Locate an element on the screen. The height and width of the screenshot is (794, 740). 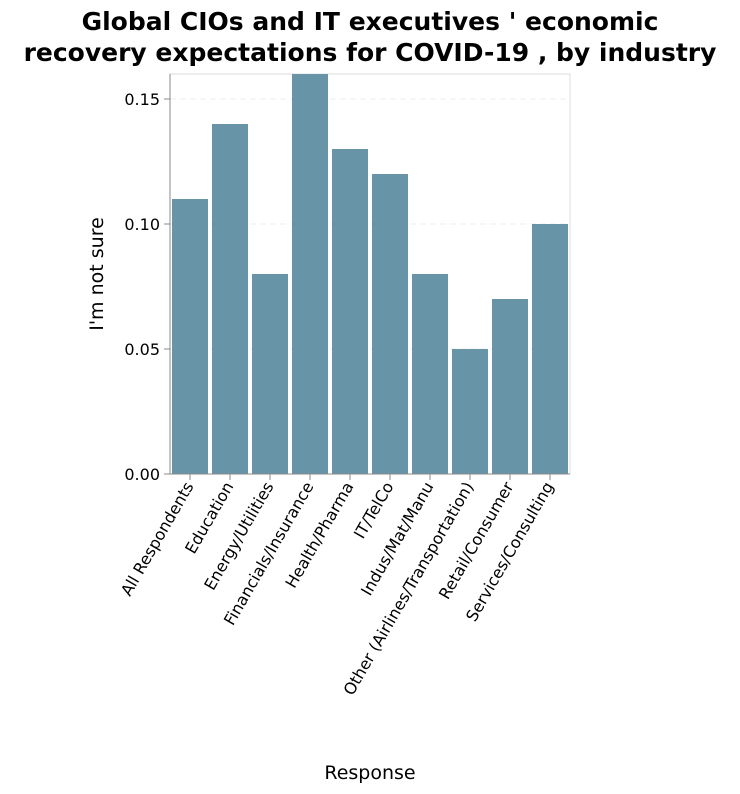
x-axis-title: Response is located at coordinates (369, 773).